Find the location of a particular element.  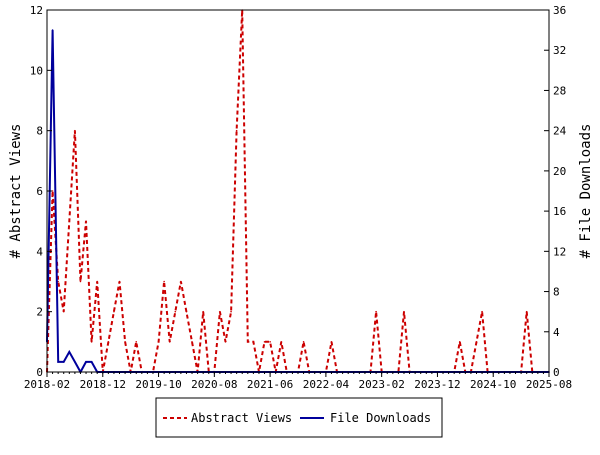

y-left-tick-label: 8 is located at coordinates (39, 131).